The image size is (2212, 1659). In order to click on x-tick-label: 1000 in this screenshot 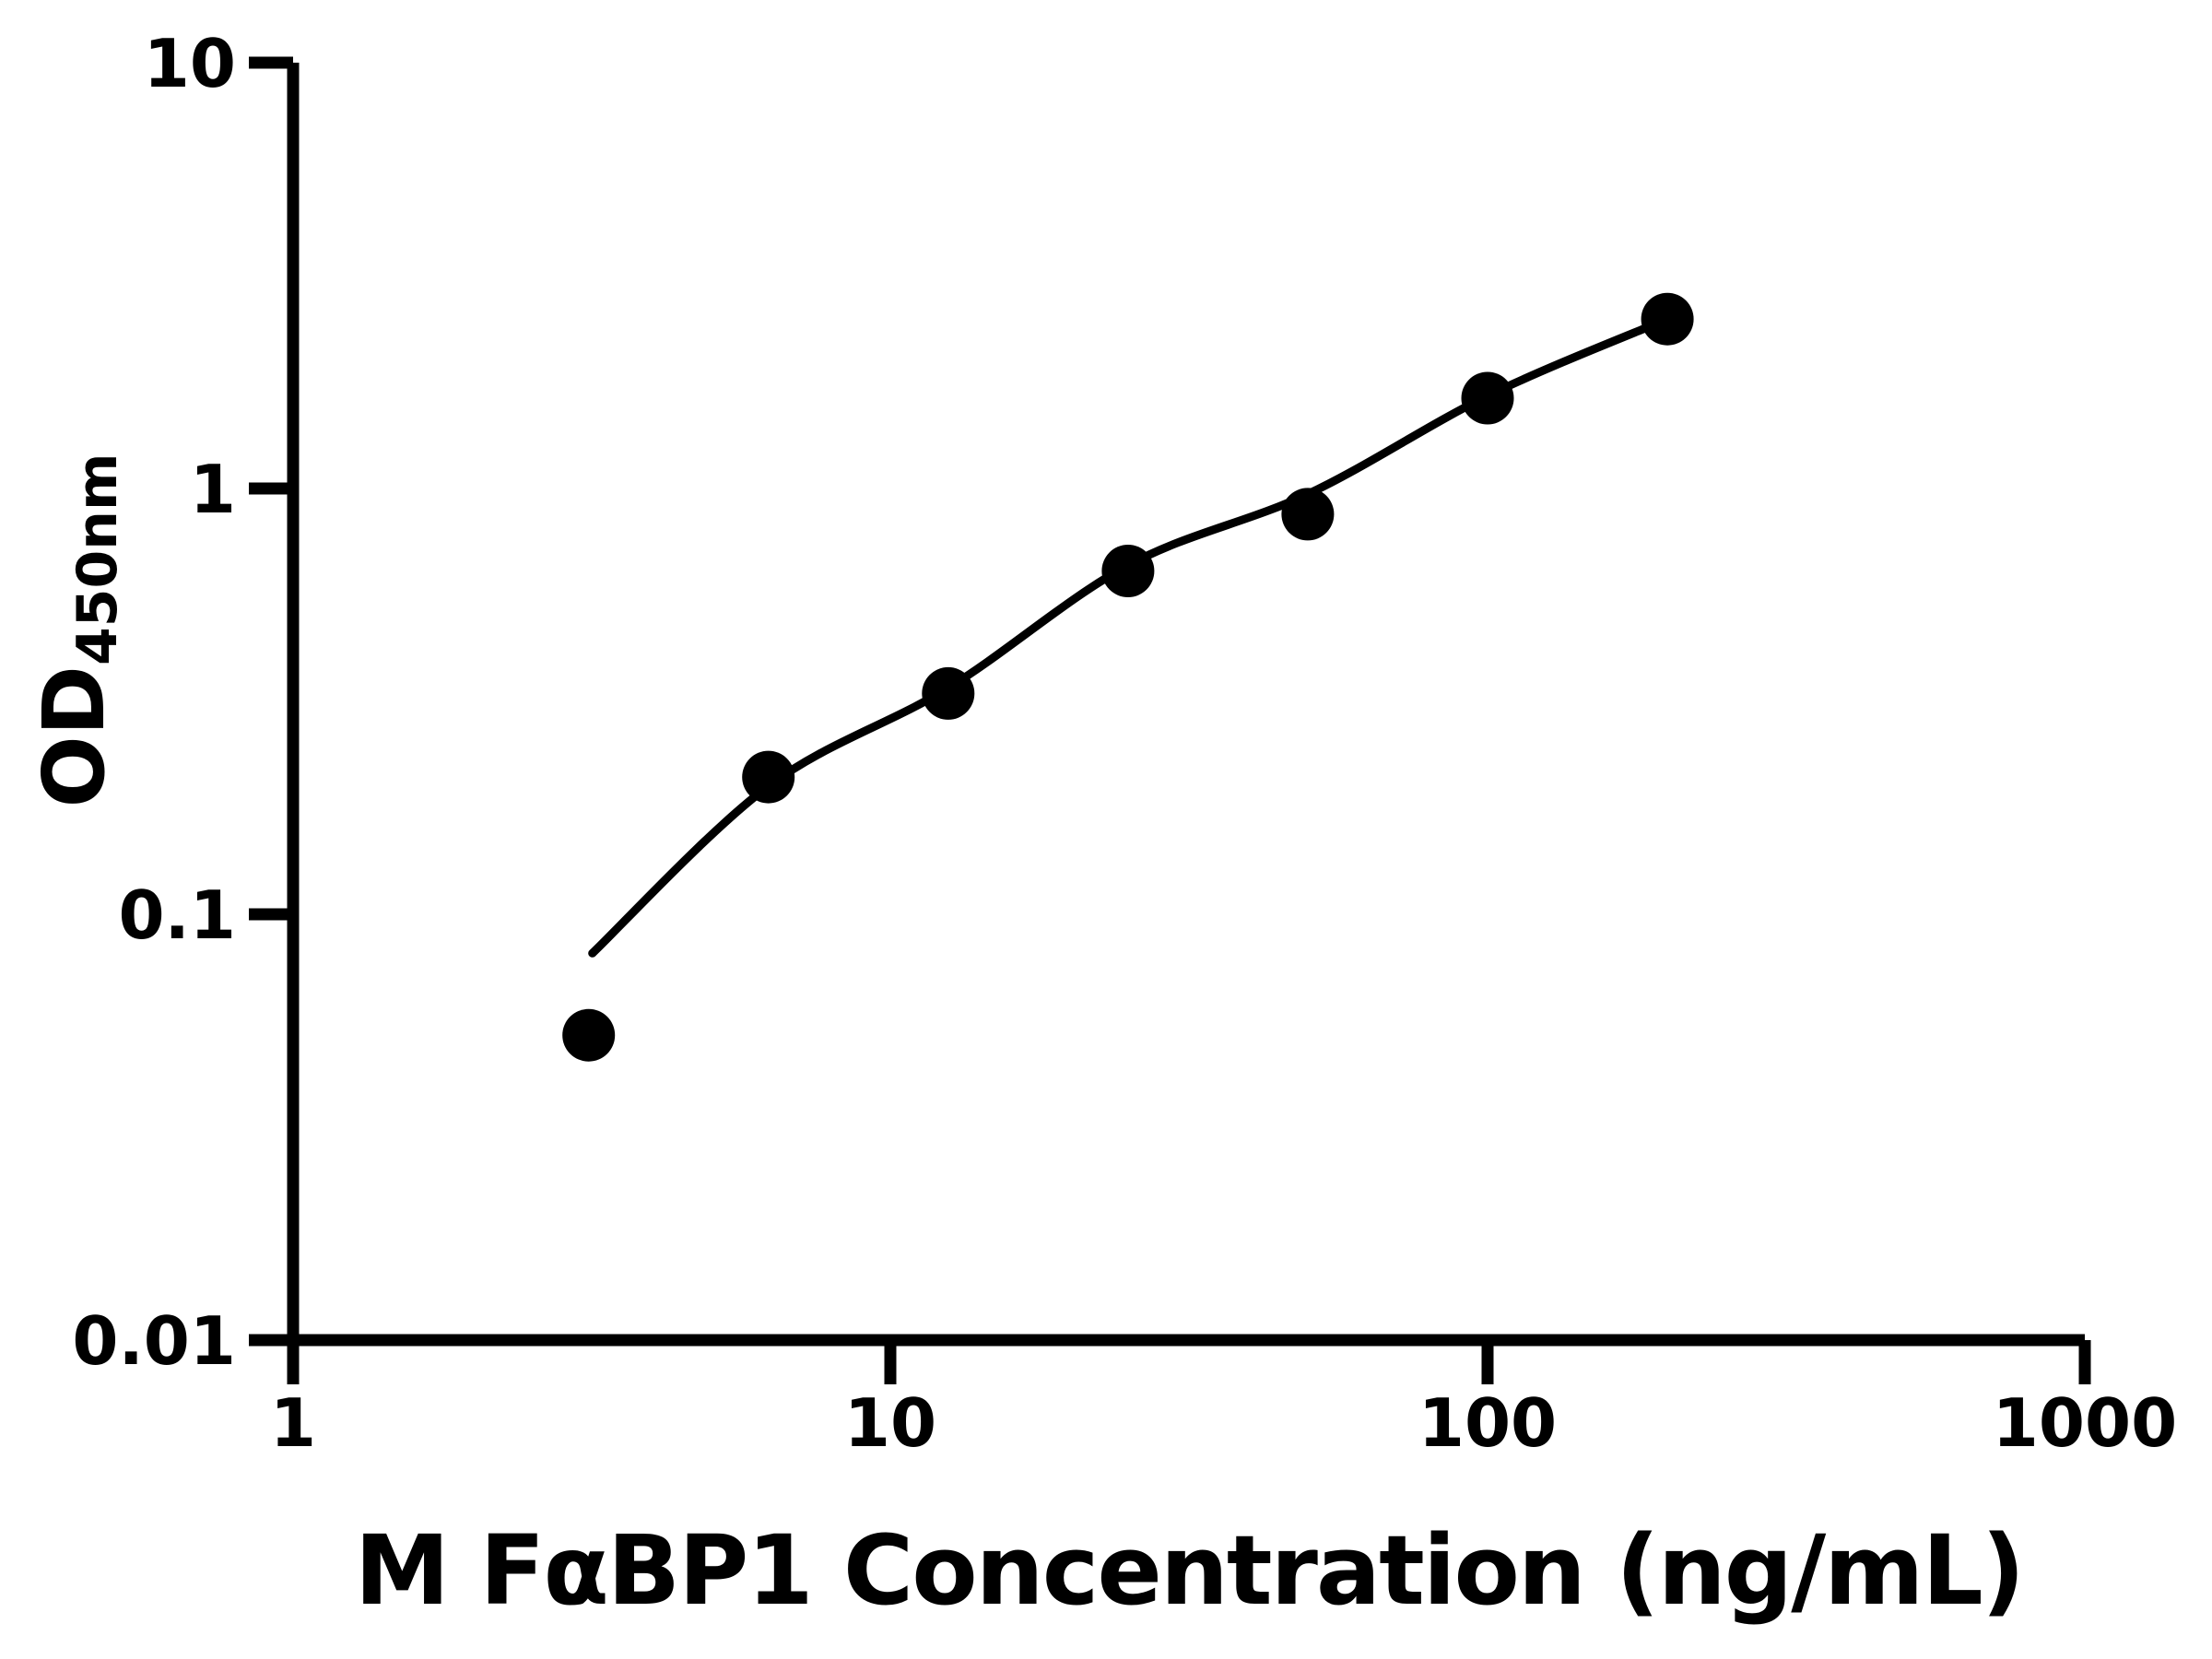, I will do `click(2085, 1423)`.